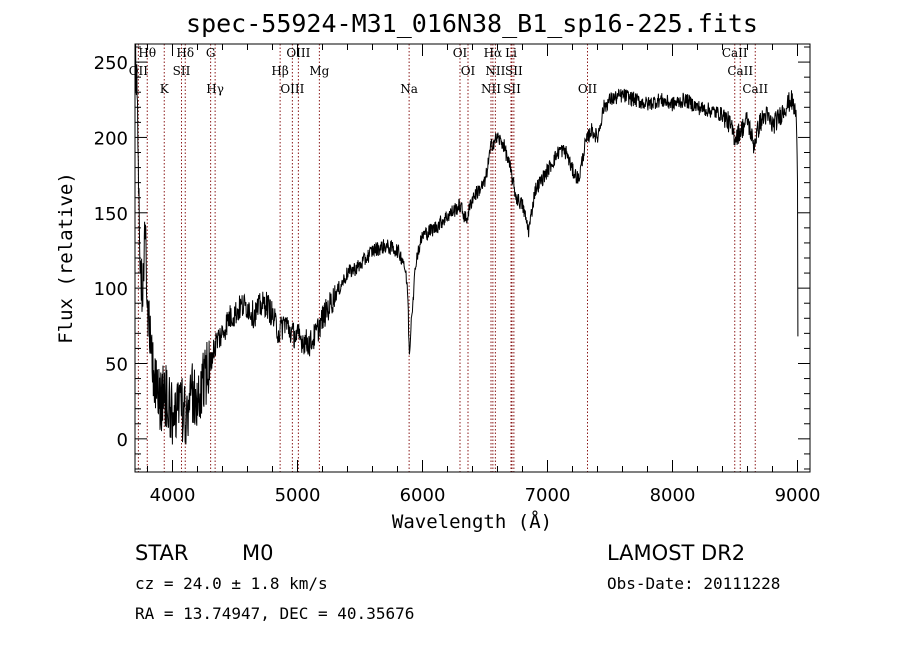 This screenshot has height=649, width=900. What do you see at coordinates (215, 89) in the screenshot?
I see `spectral-line-label: Hγ` at bounding box center [215, 89].